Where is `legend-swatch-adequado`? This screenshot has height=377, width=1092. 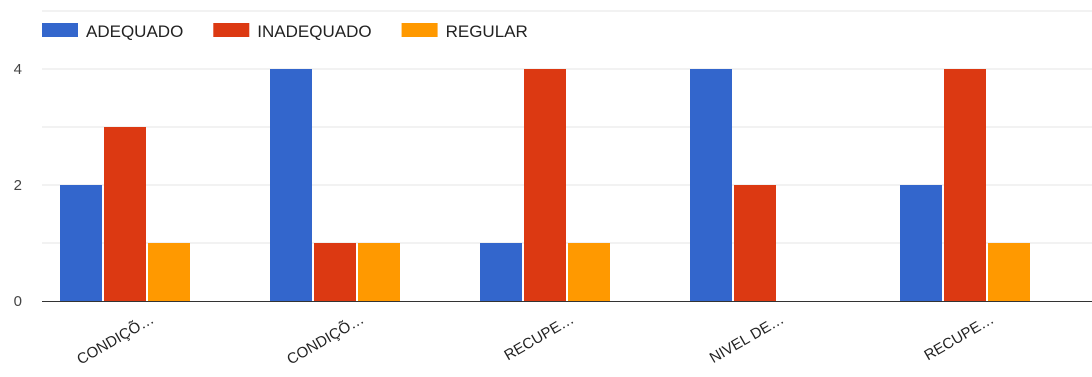
legend-swatch-adequado is located at coordinates (60, 30).